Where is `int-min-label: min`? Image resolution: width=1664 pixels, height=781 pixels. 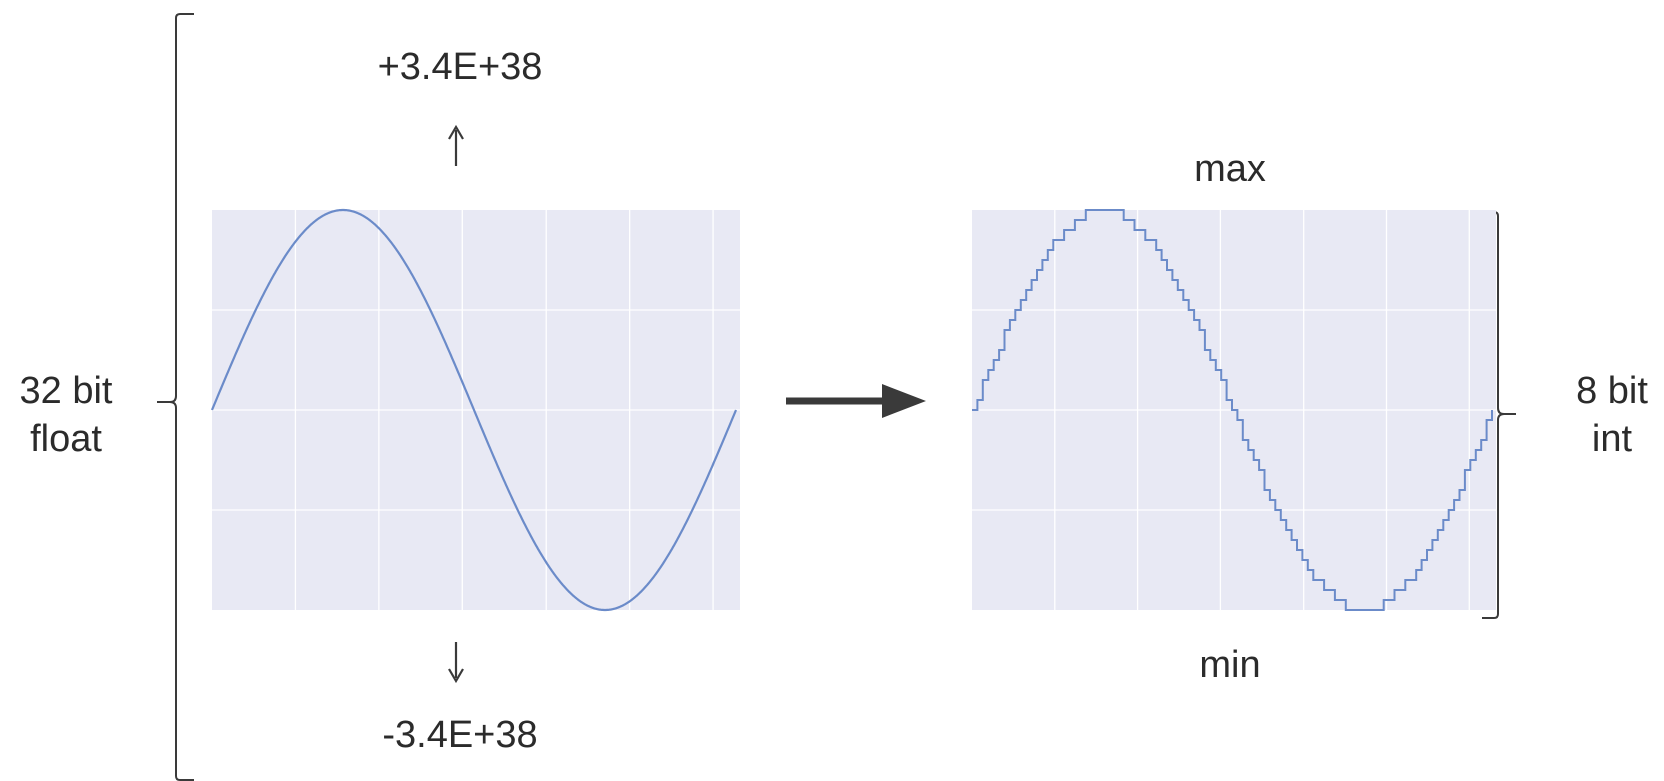
int-min-label: min is located at coordinates (1230, 665).